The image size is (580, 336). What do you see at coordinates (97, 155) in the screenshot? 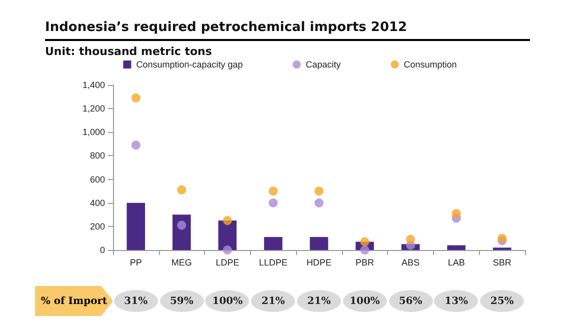
I see `y-tick-label: 800` at bounding box center [97, 155].